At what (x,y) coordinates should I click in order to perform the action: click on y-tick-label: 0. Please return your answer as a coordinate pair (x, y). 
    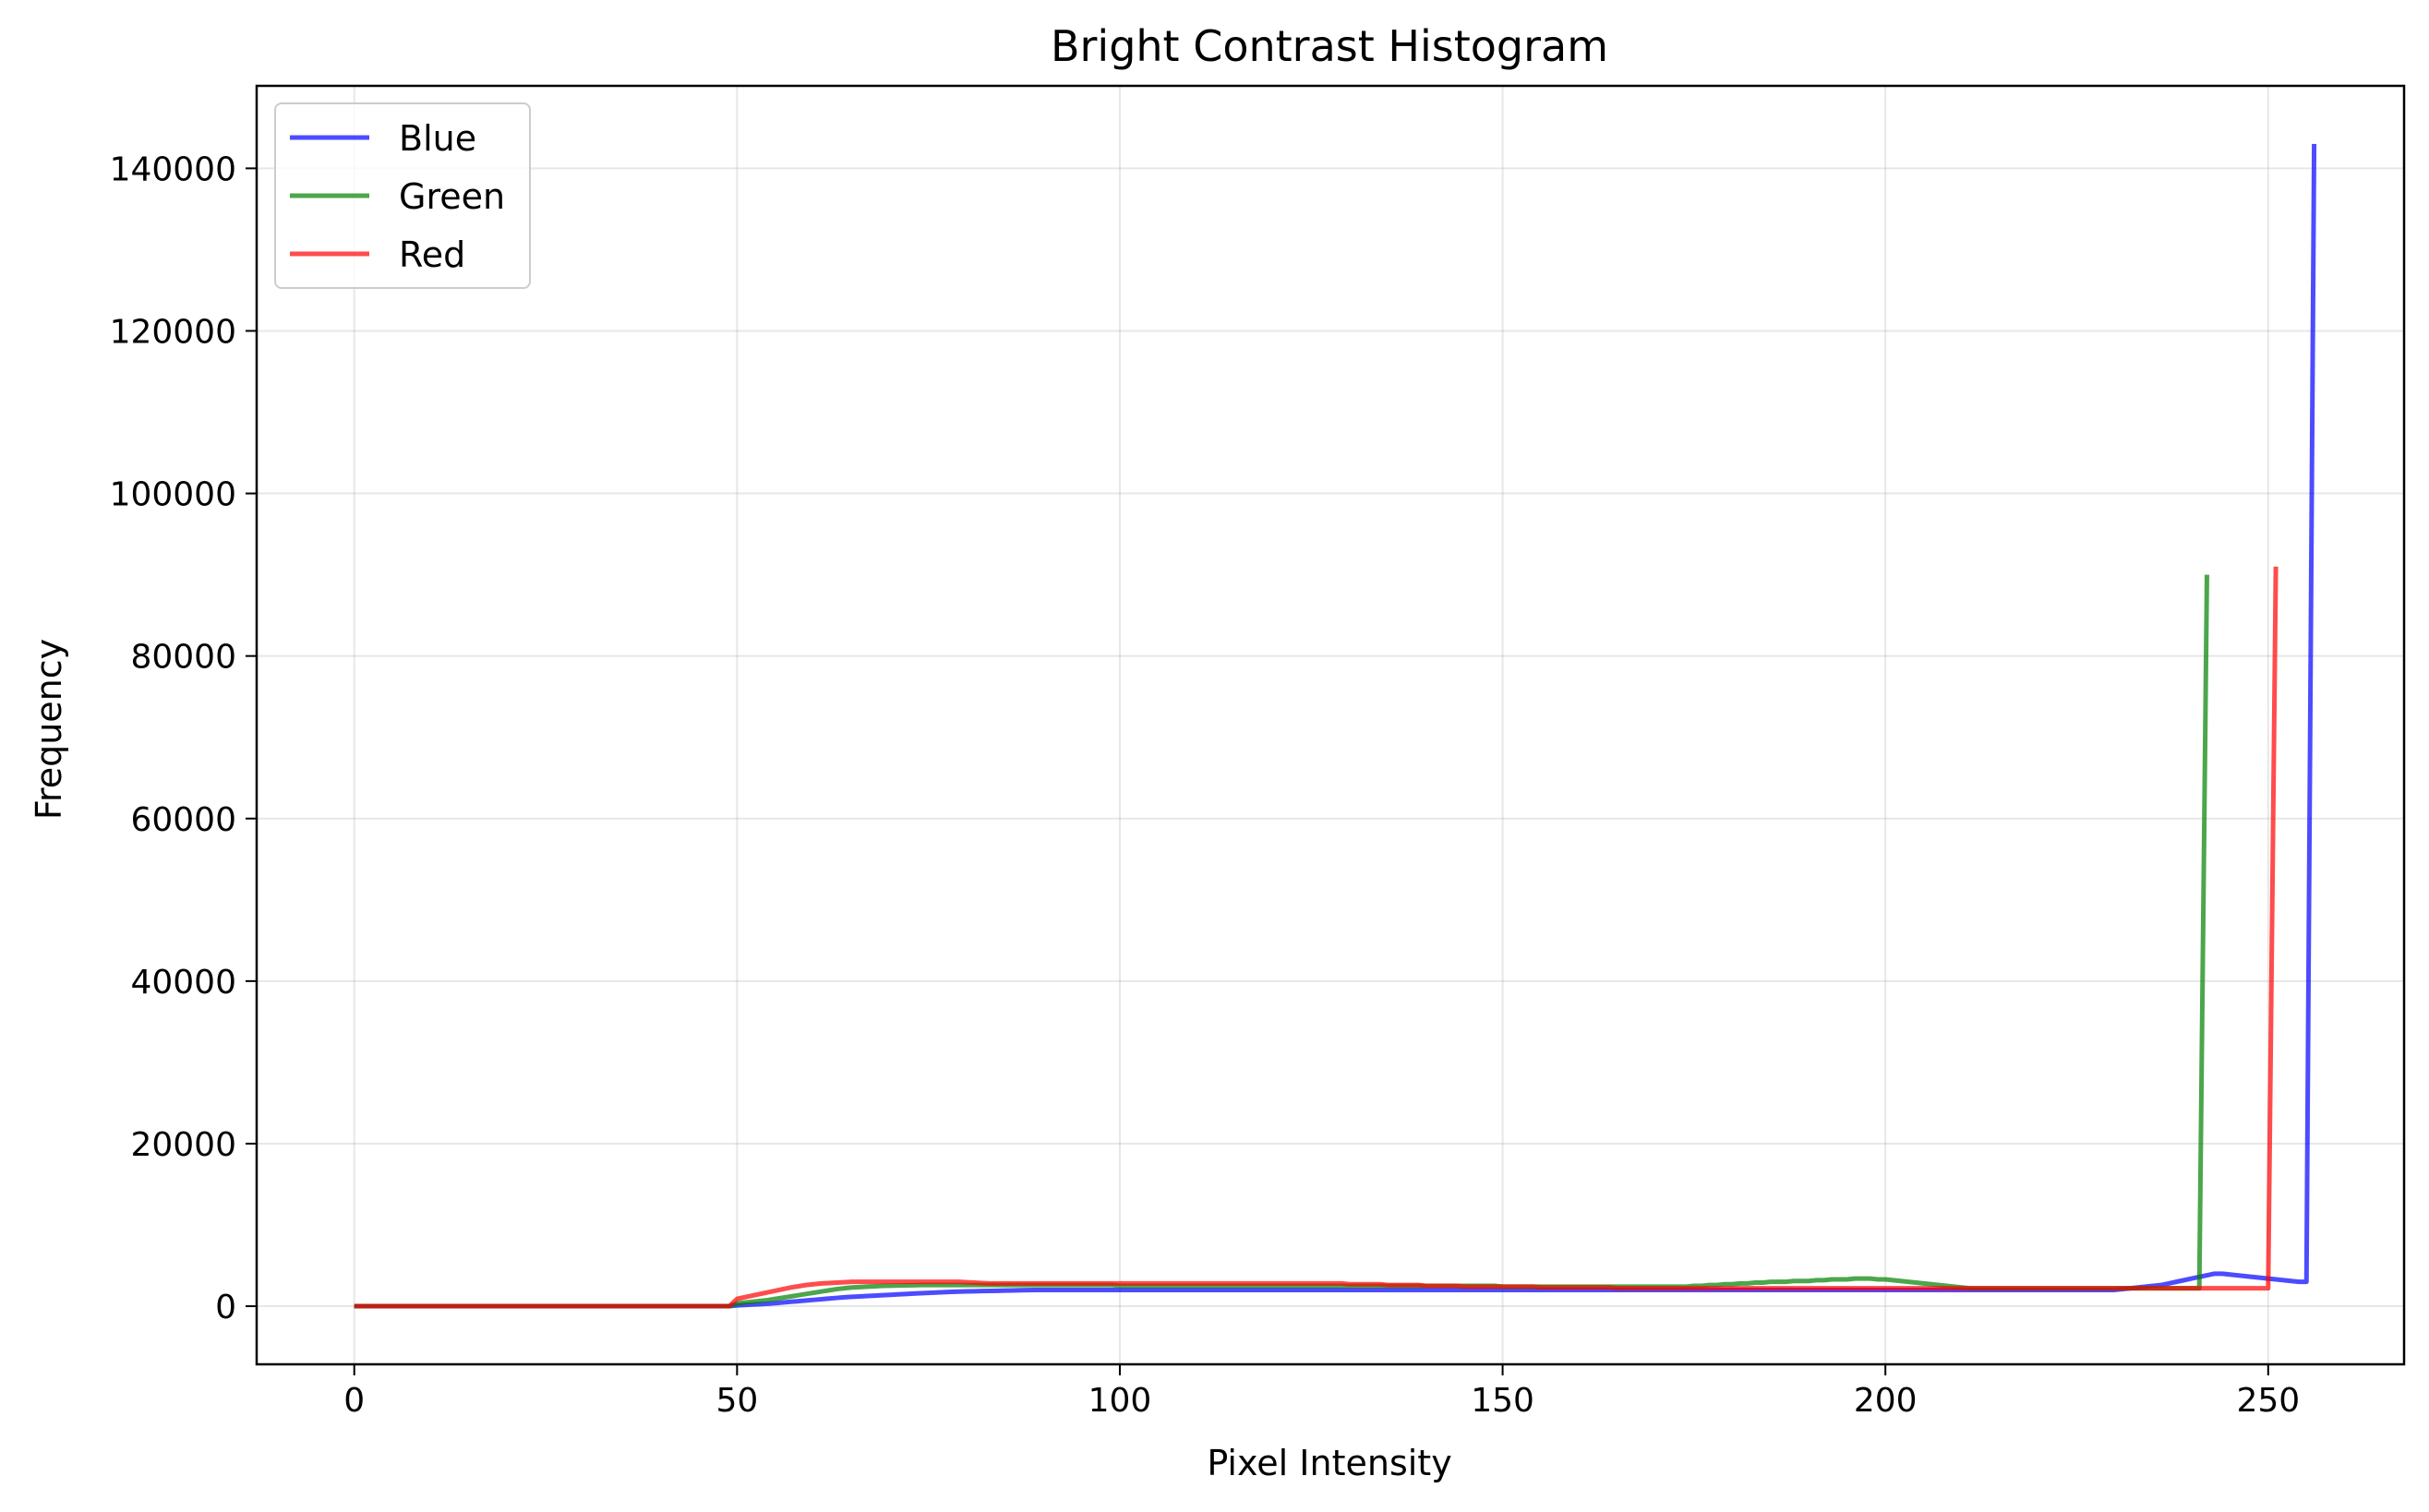
    Looking at the image, I should click on (225, 1307).